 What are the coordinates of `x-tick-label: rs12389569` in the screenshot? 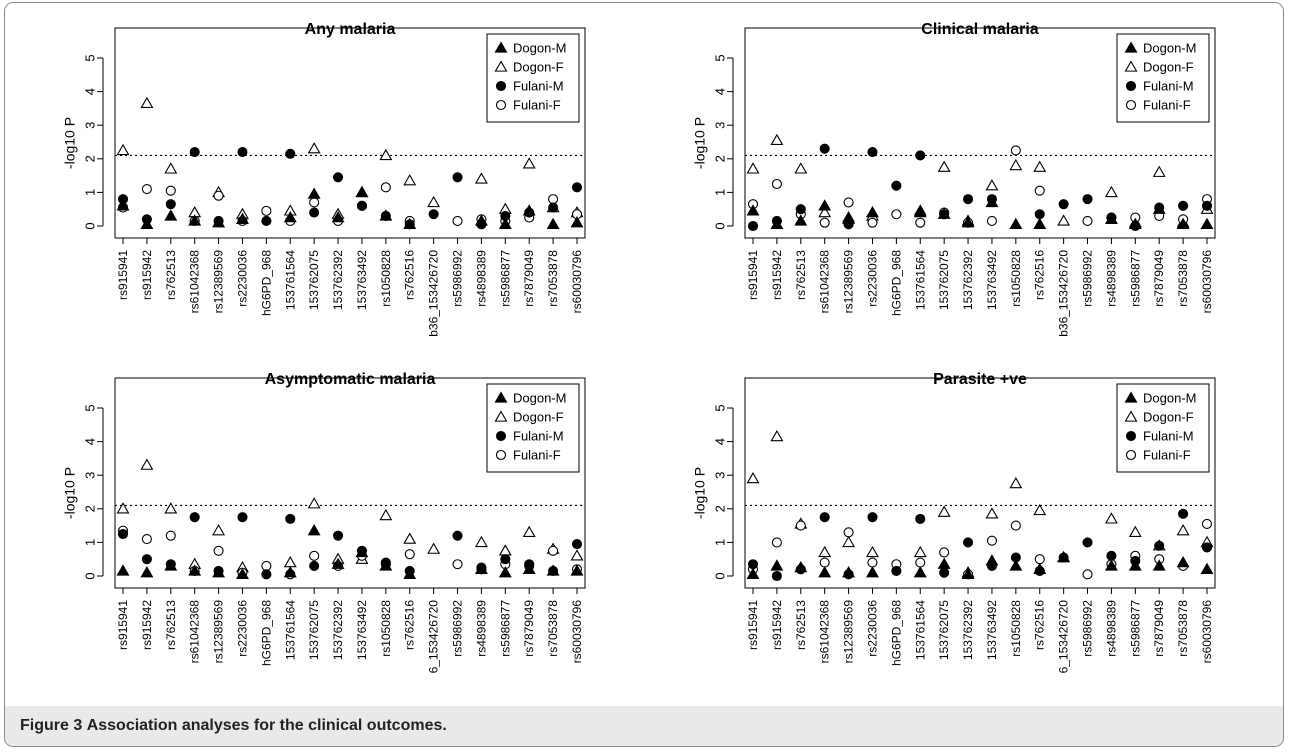 It's located at (849, 632).